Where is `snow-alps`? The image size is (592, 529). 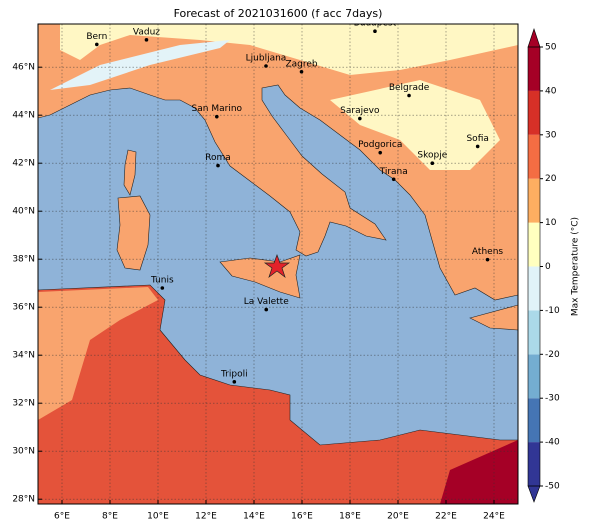 snow-alps is located at coordinates (140, 65).